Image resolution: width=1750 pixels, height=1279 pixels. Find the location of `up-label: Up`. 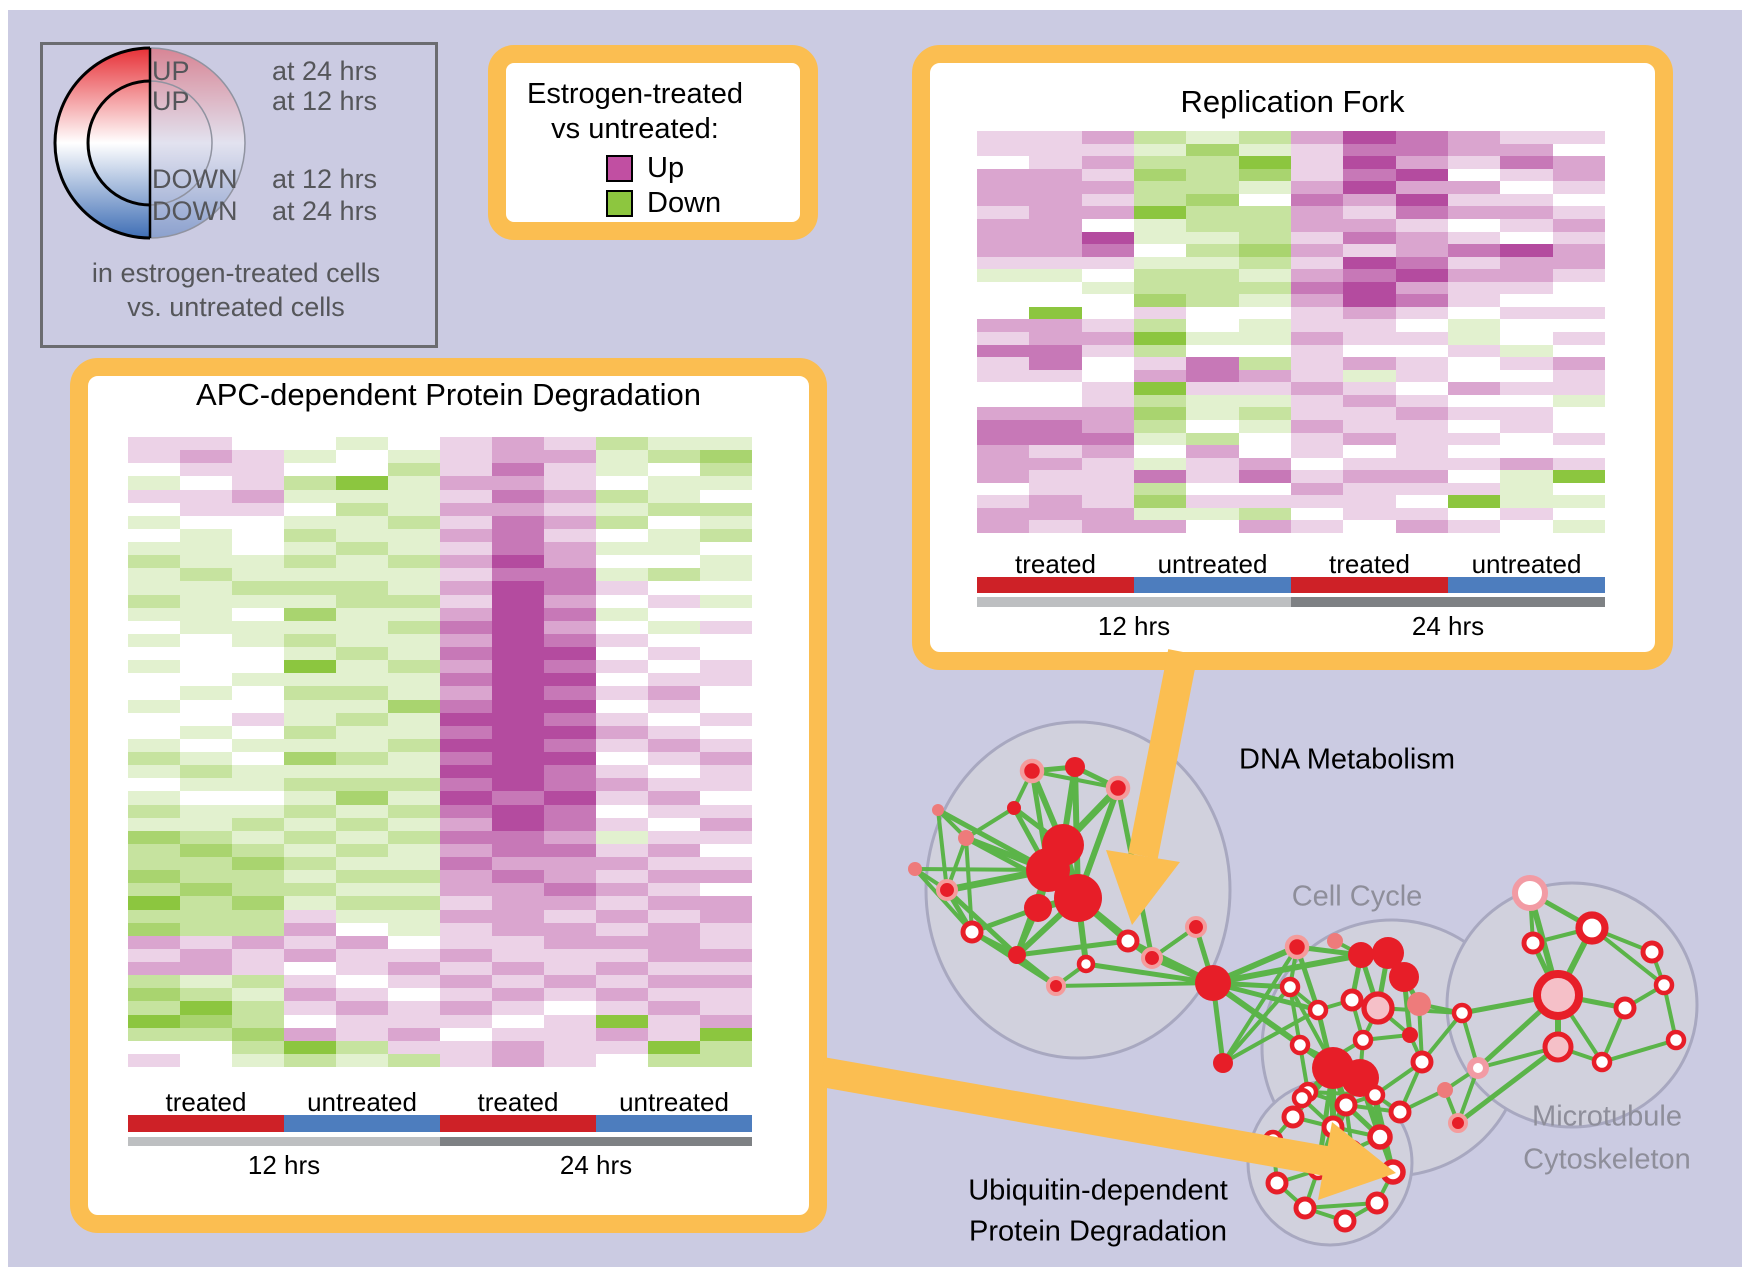

up-label: Up is located at coordinates (666, 168).